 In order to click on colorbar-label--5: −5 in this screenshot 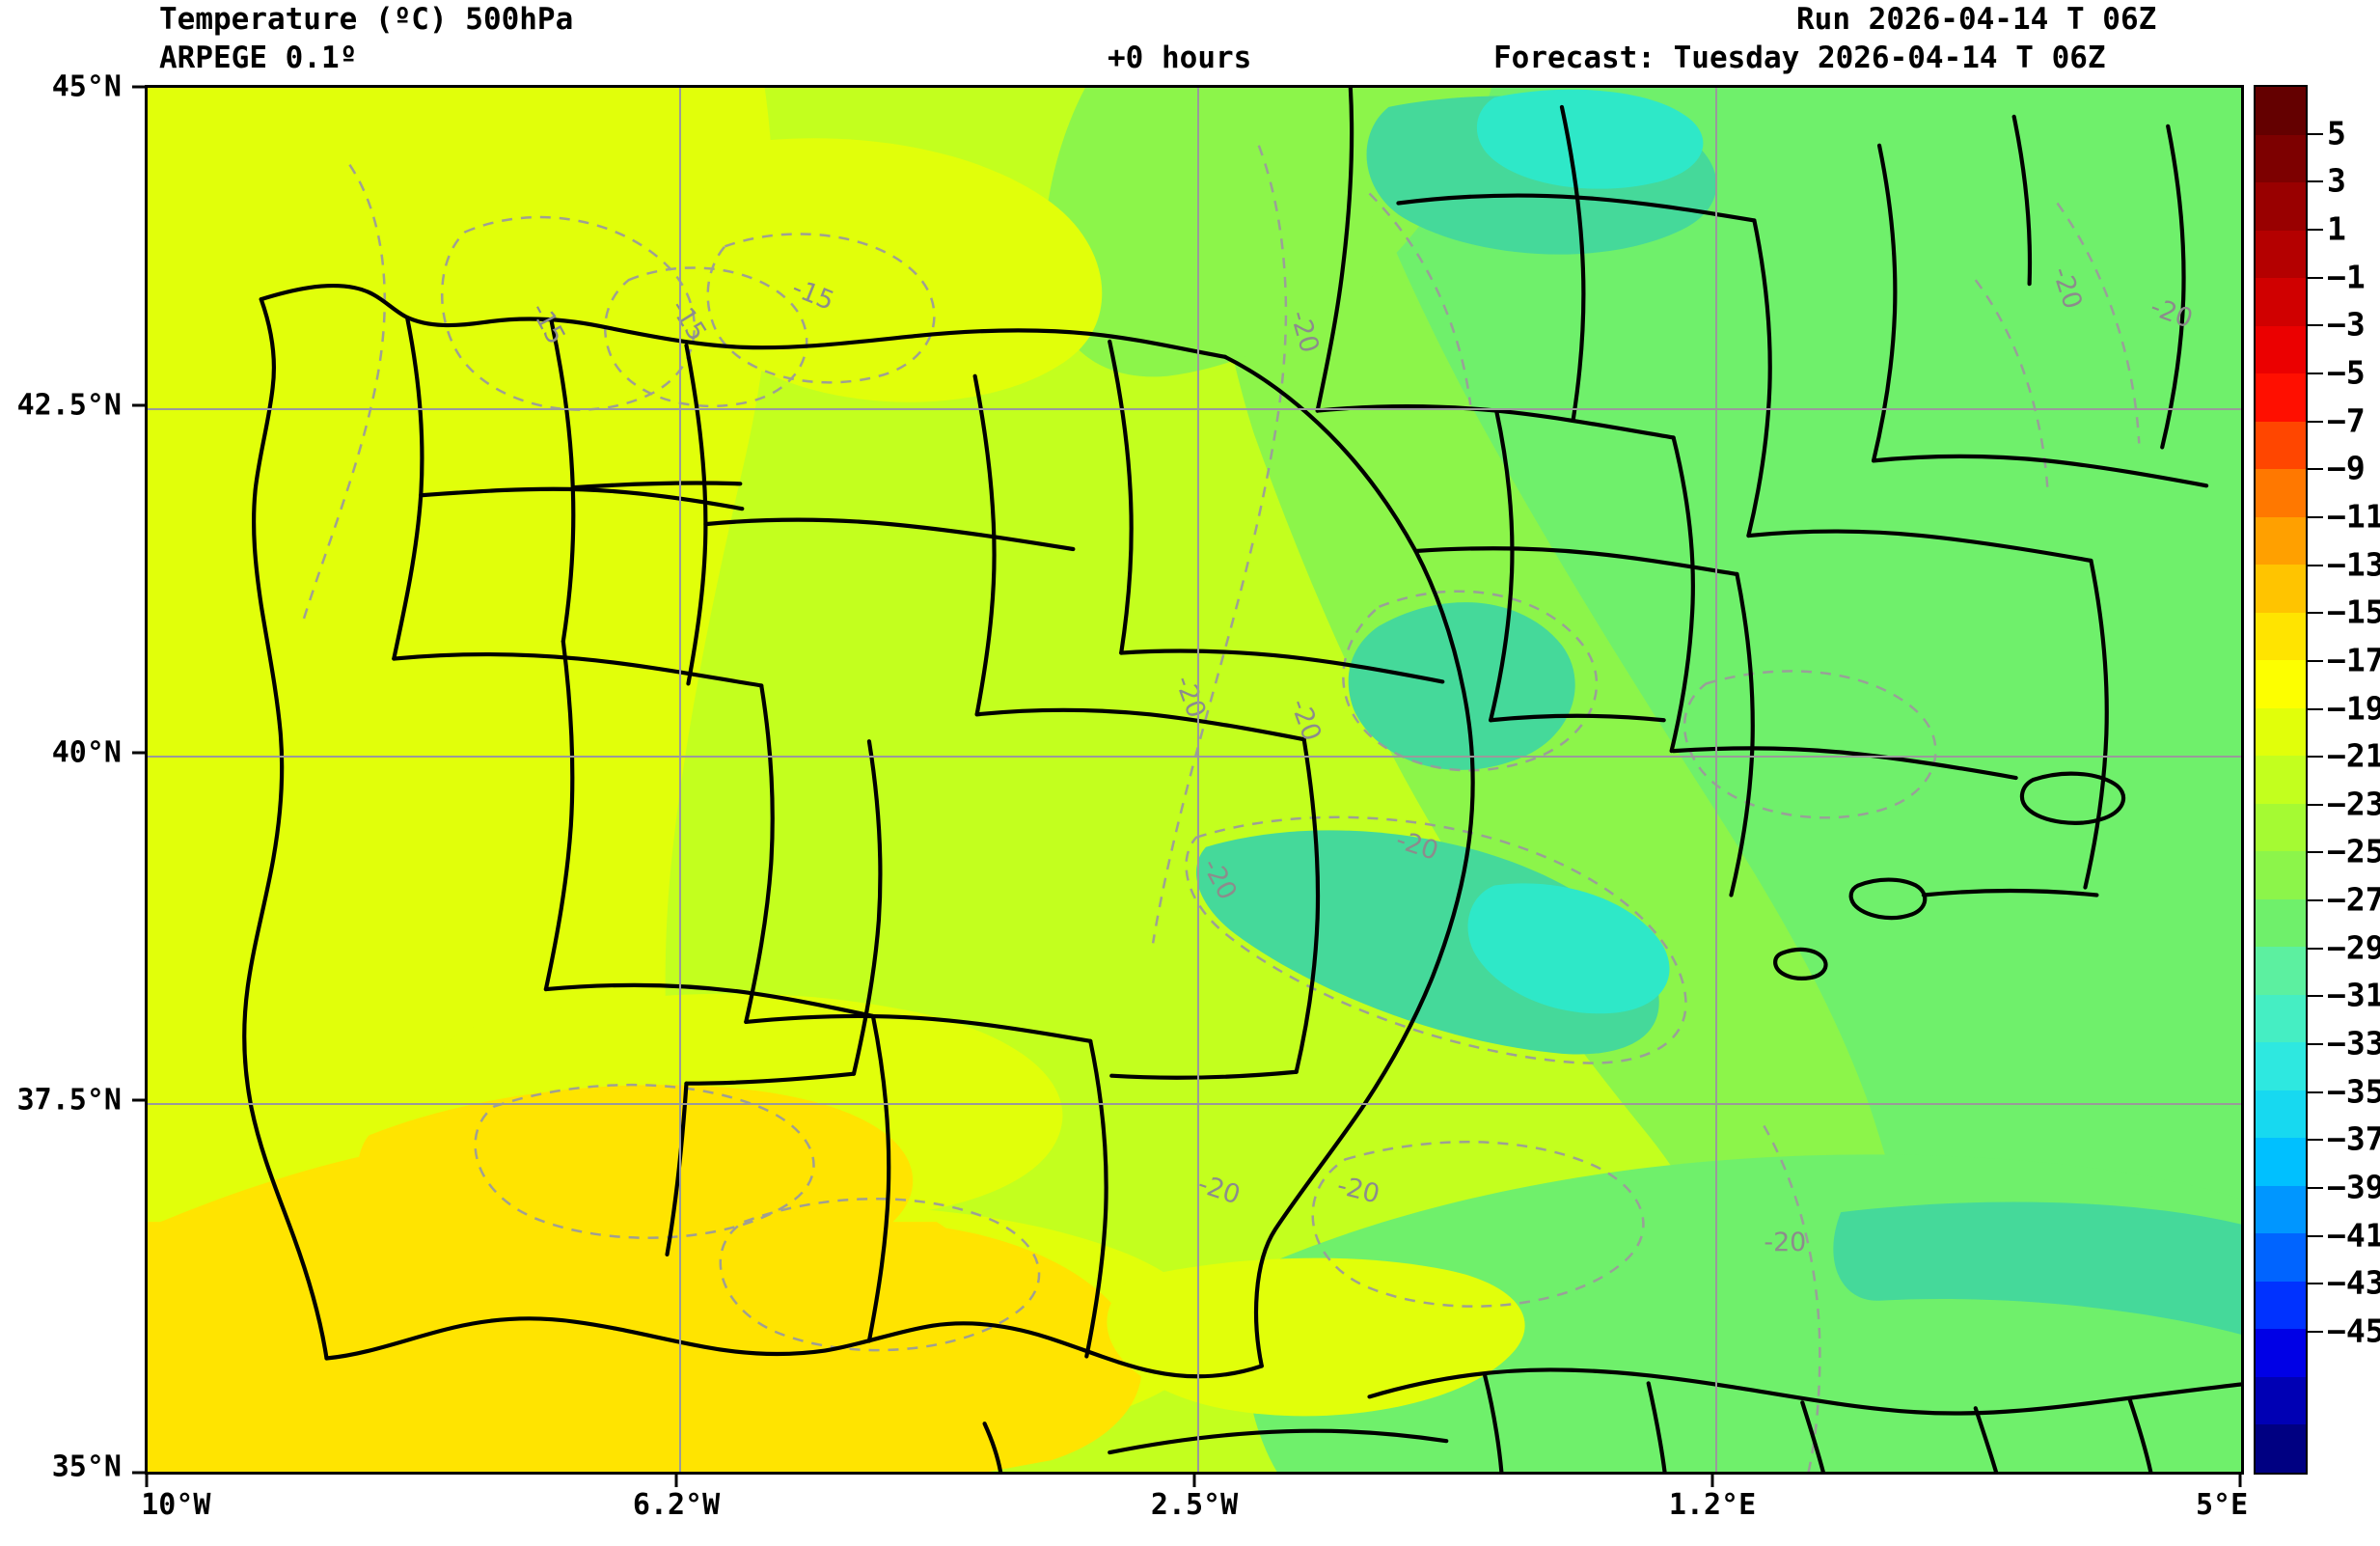, I will do `click(2346, 372)`.